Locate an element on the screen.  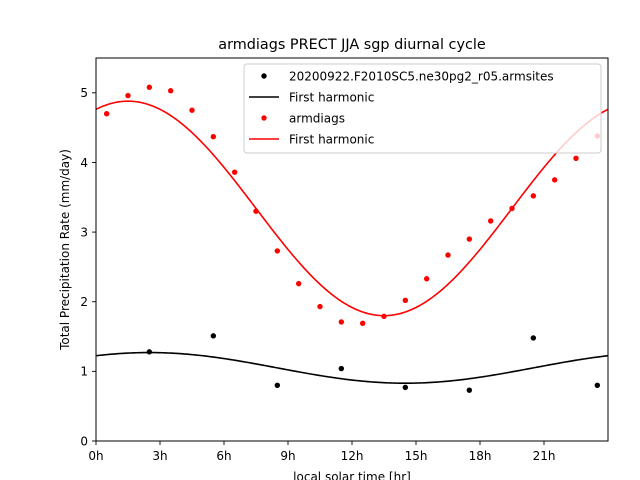
legend-entry: armdiags is located at coordinates (303, 118).